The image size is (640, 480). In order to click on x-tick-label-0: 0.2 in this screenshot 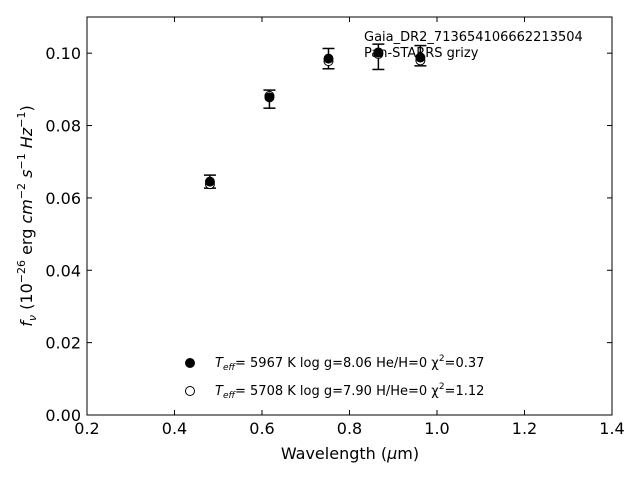, I will do `click(86, 428)`.